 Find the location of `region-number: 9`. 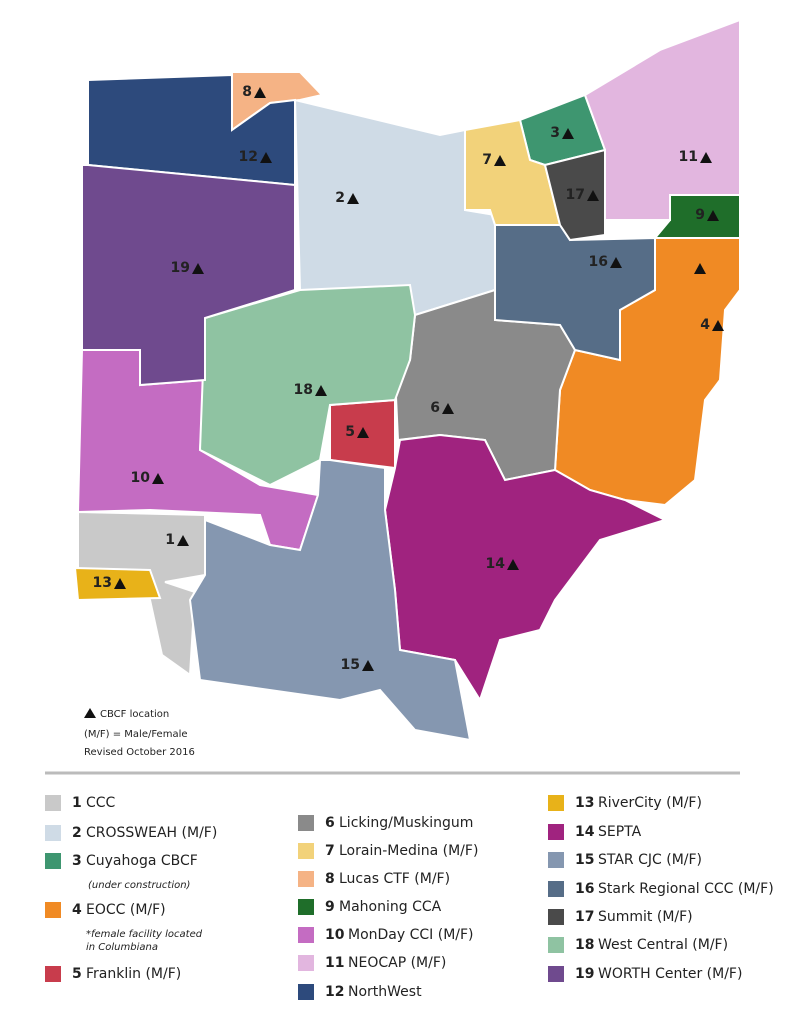

region-number: 9 is located at coordinates (700, 215).